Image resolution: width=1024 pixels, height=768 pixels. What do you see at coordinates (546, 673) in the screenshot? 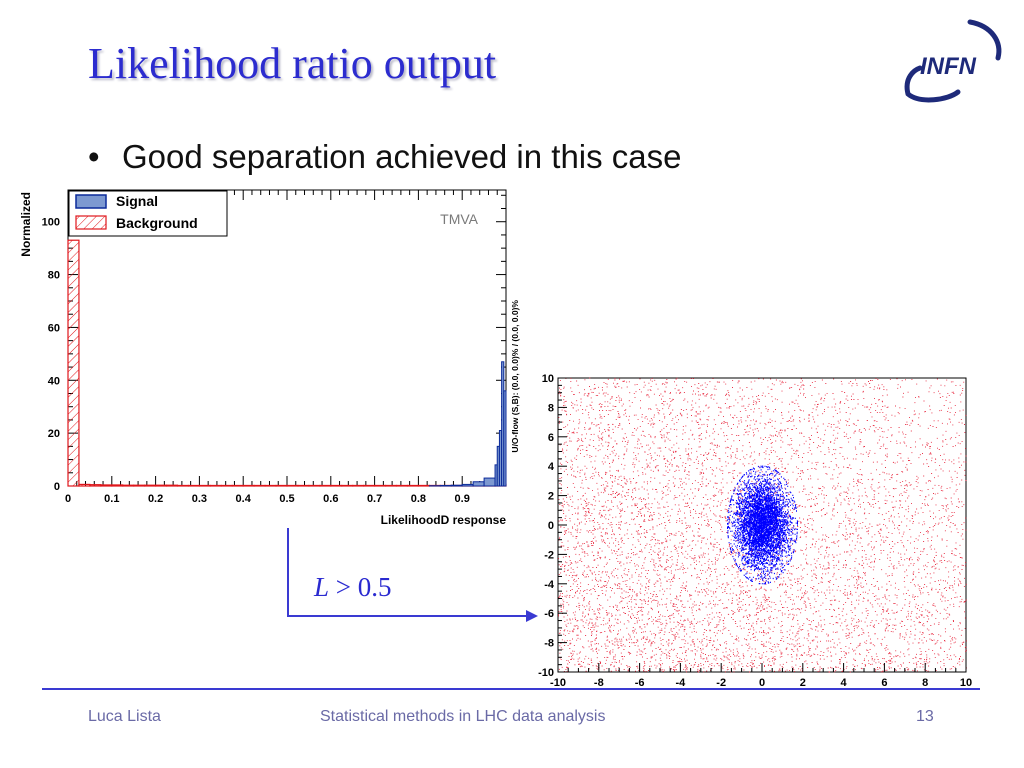
I see `y-tick-label: -10` at bounding box center [546, 673].